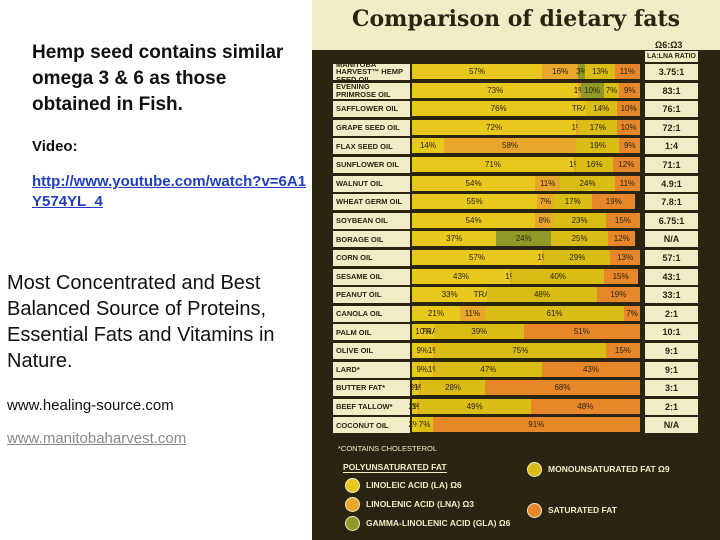  What do you see at coordinates (562, 388) in the screenshot?
I see `value-label: 68%` at bounding box center [562, 388].